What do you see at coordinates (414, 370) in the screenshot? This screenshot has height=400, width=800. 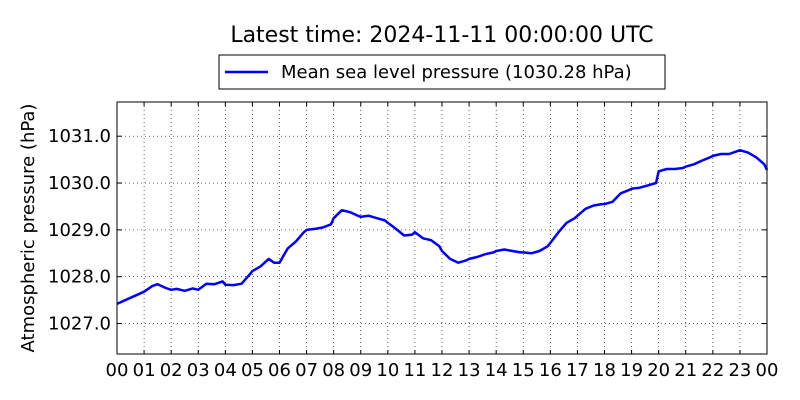 I see `x-tick-label: 11` at bounding box center [414, 370].